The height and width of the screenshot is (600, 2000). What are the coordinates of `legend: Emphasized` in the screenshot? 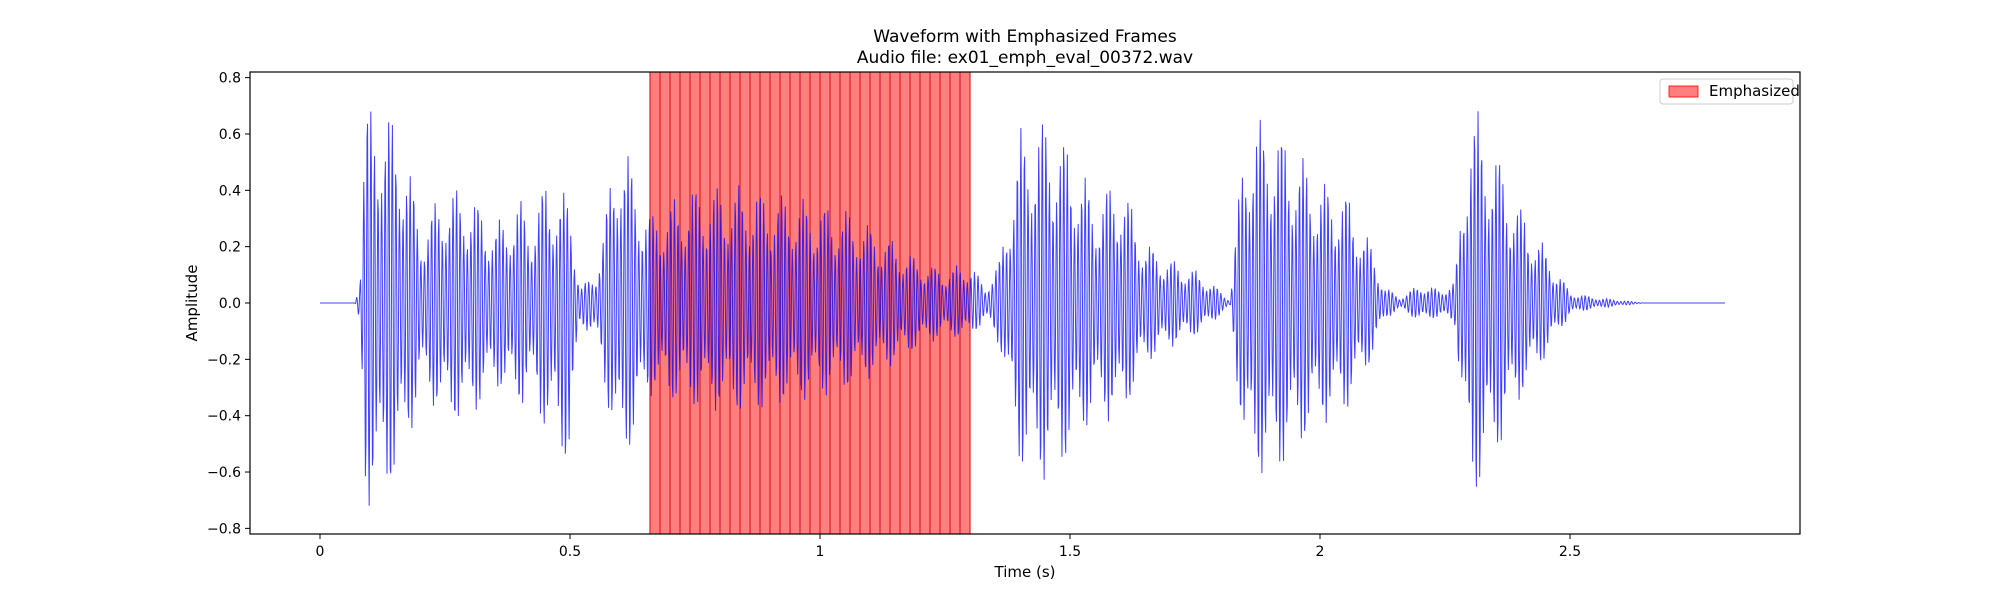 It's located at (1729, 91).